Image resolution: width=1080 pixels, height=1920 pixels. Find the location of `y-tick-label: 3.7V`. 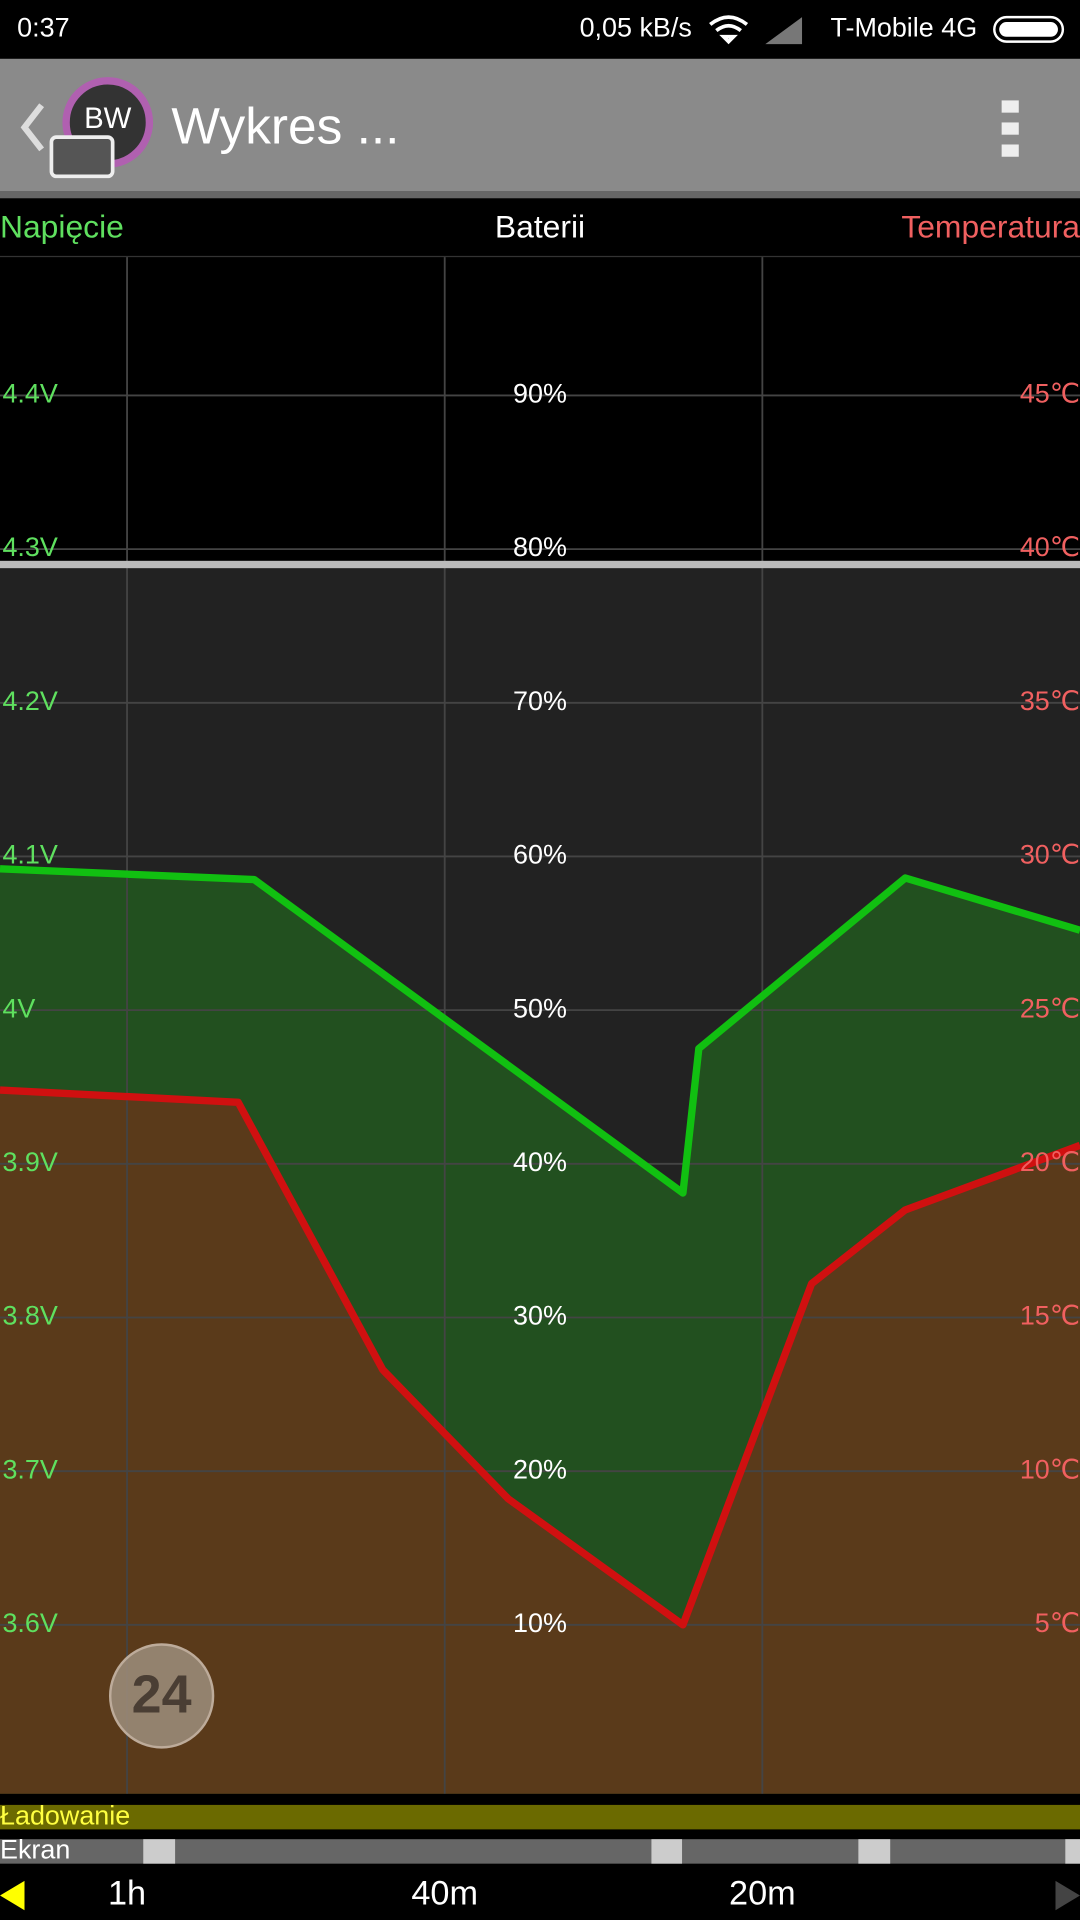

y-tick-label: 3.7V is located at coordinates (29, 1469).